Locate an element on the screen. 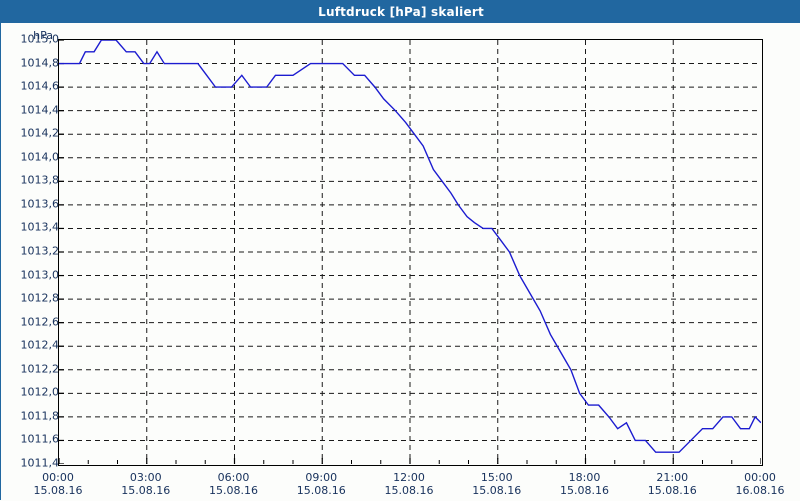 Image resolution: width=800 pixels, height=501 pixels. y-axis-tick-label: 1012,4 is located at coordinates (40, 345).